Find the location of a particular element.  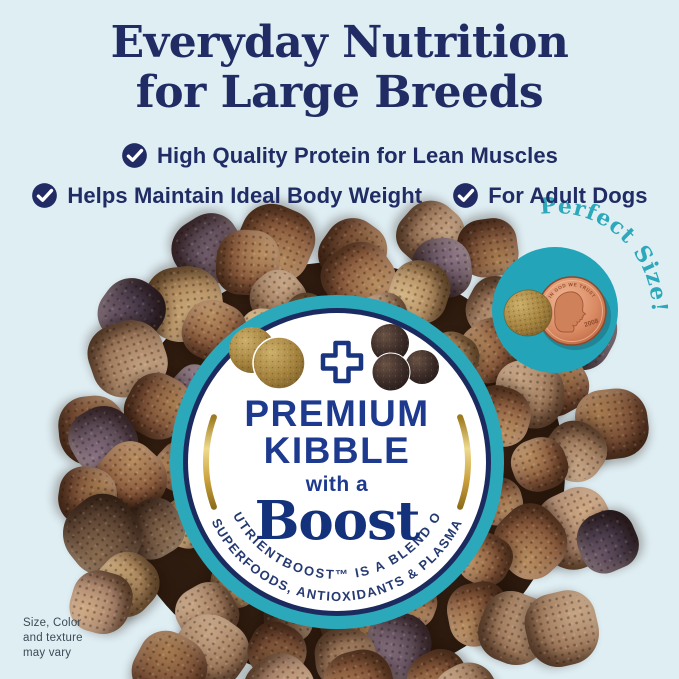

benefit-weight: Helps Maintain Ideal Body Weight is located at coordinates (226, 195).